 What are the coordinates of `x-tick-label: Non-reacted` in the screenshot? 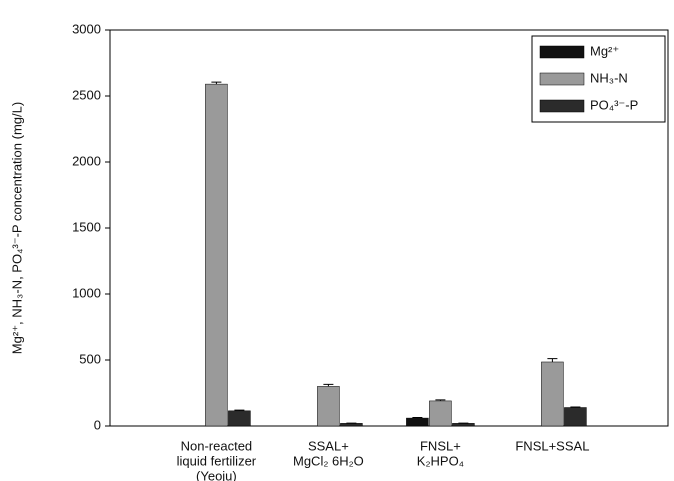 It's located at (217, 445).